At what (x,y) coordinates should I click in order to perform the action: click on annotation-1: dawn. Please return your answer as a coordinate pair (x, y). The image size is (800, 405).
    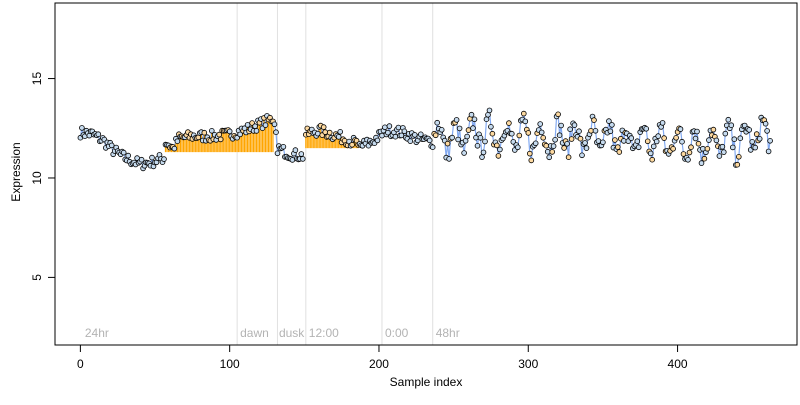
    Looking at the image, I should click on (254, 333).